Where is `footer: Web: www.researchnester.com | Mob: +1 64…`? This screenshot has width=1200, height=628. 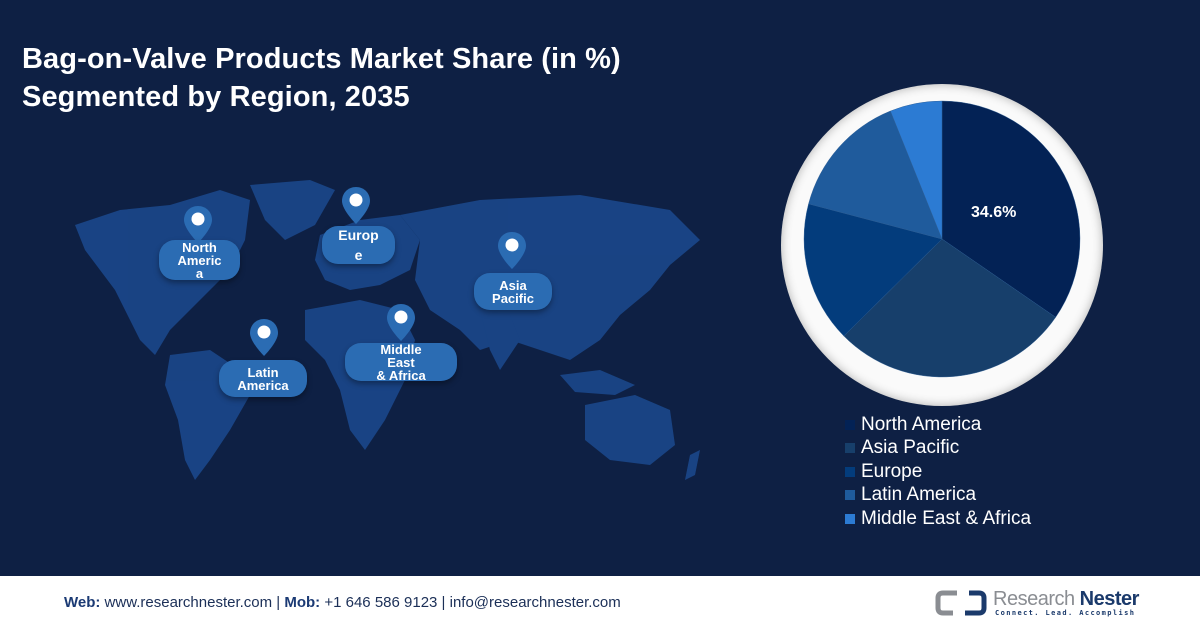 footer: Web: www.researchnester.com | Mob: +1 64… is located at coordinates (600, 602).